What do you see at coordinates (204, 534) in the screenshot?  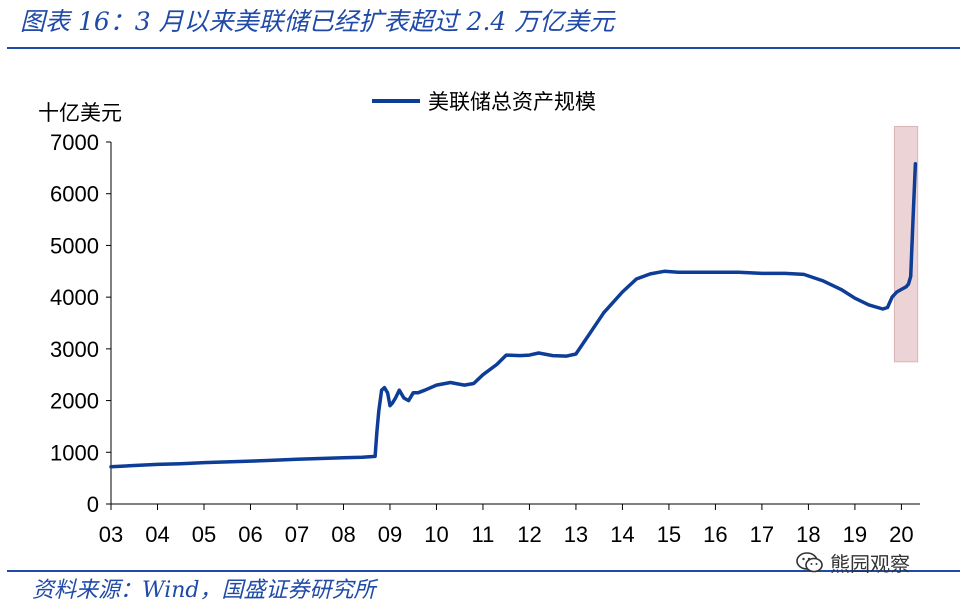 I see `x-tick-label: 05` at bounding box center [204, 534].